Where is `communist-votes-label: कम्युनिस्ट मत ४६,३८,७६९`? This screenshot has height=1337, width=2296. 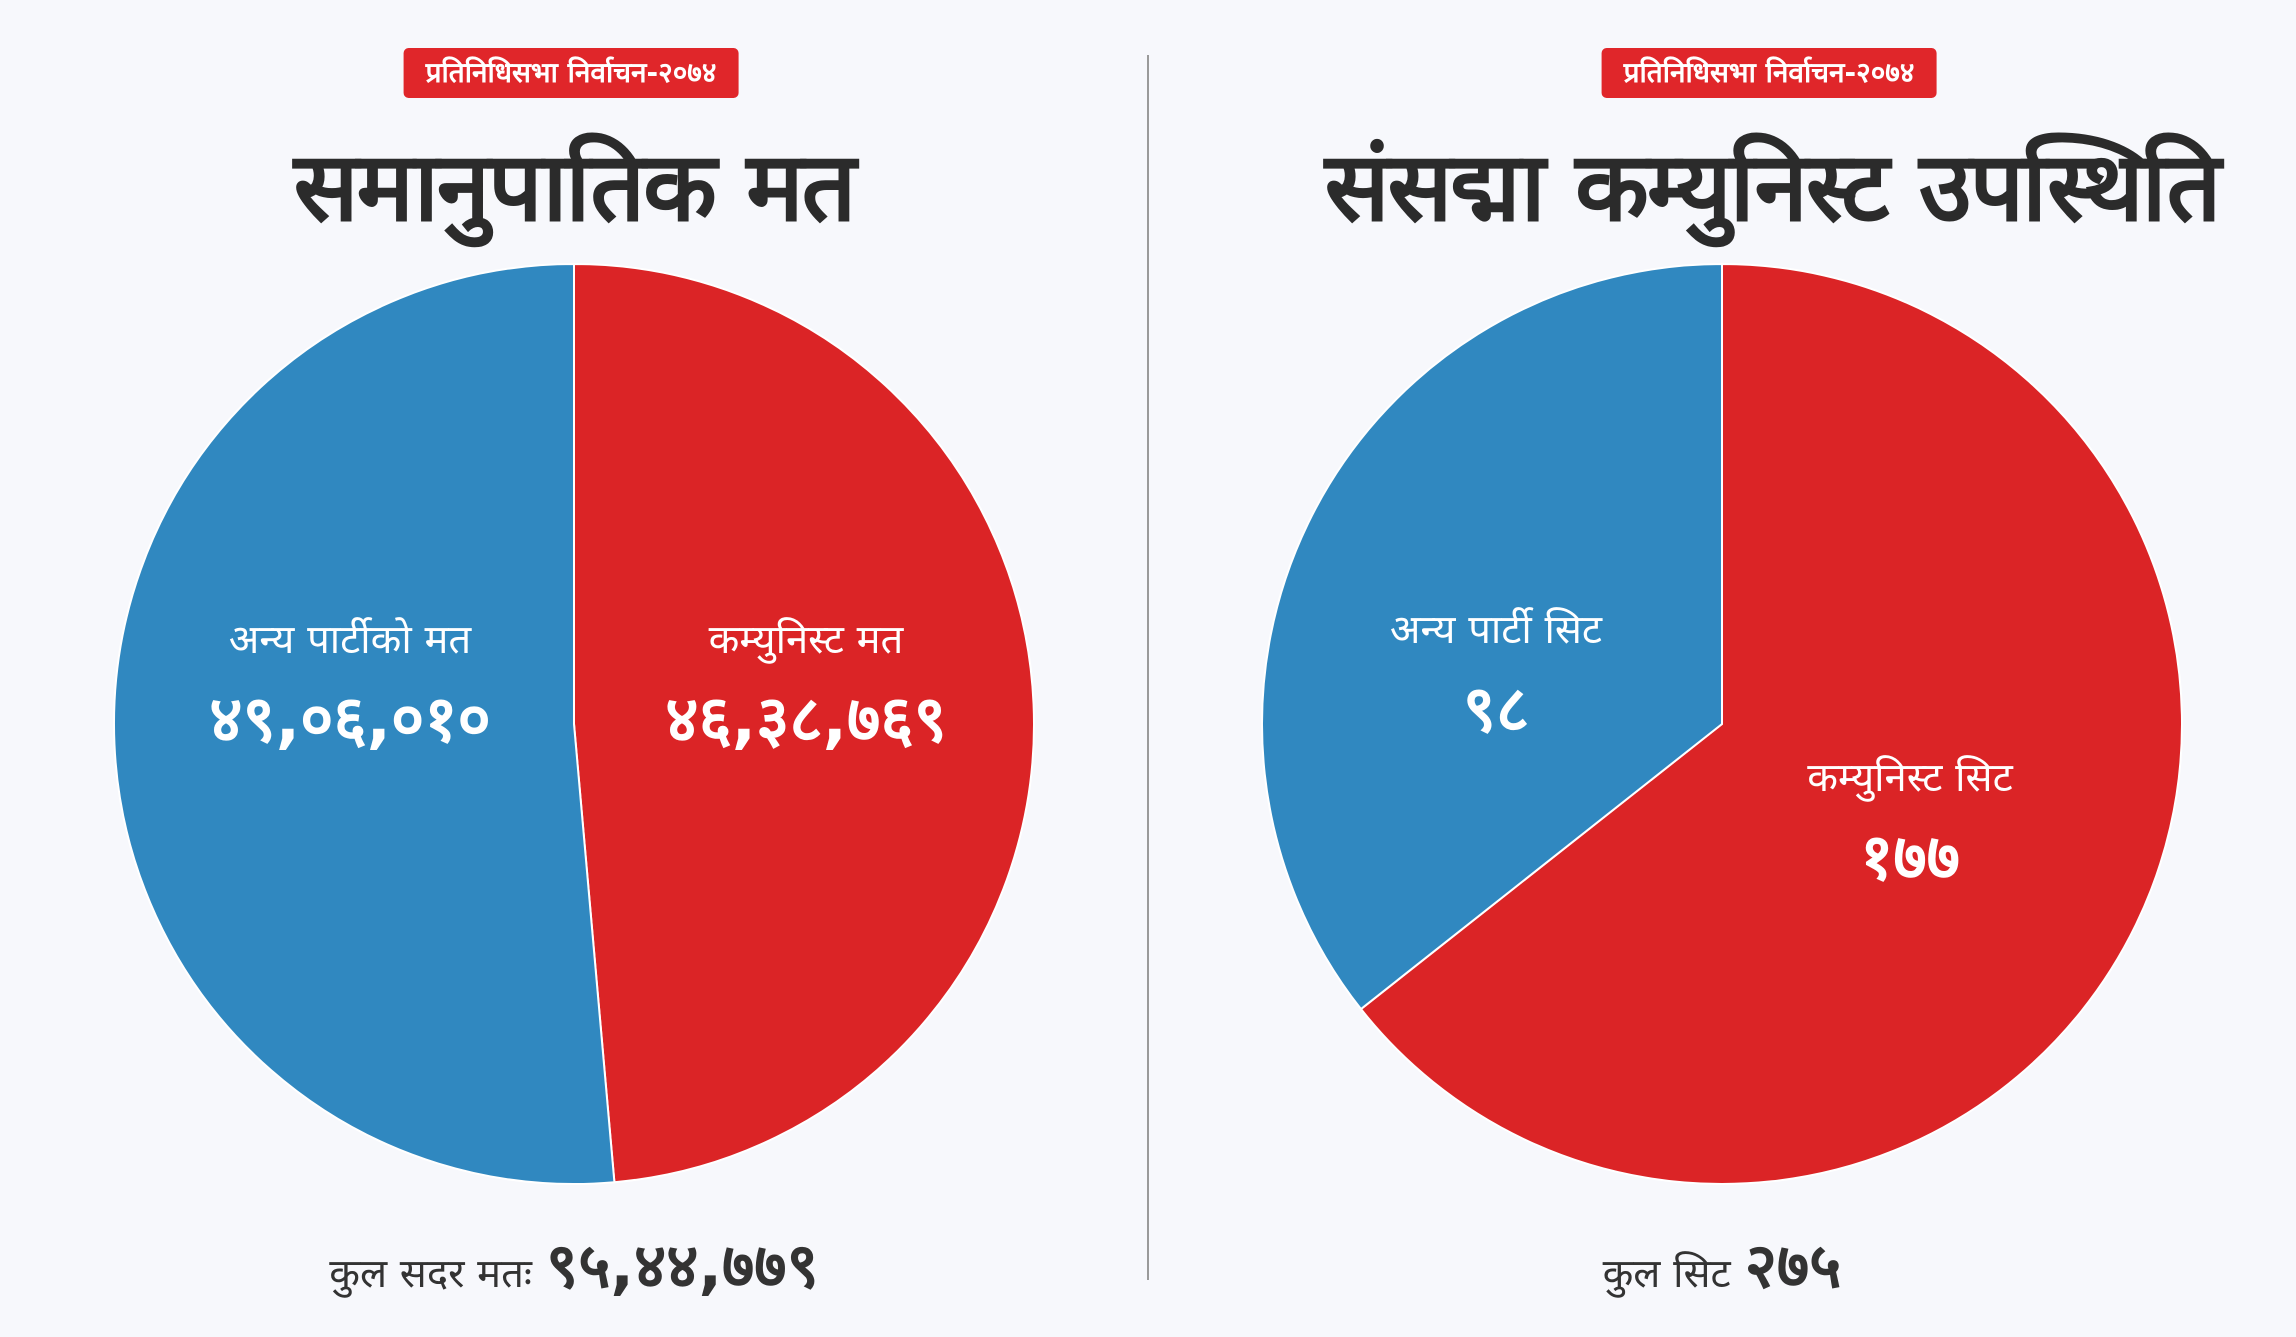 communist-votes-label: कम्युनिस्ट मत ४६,३८,७६९ is located at coordinates (806, 685).